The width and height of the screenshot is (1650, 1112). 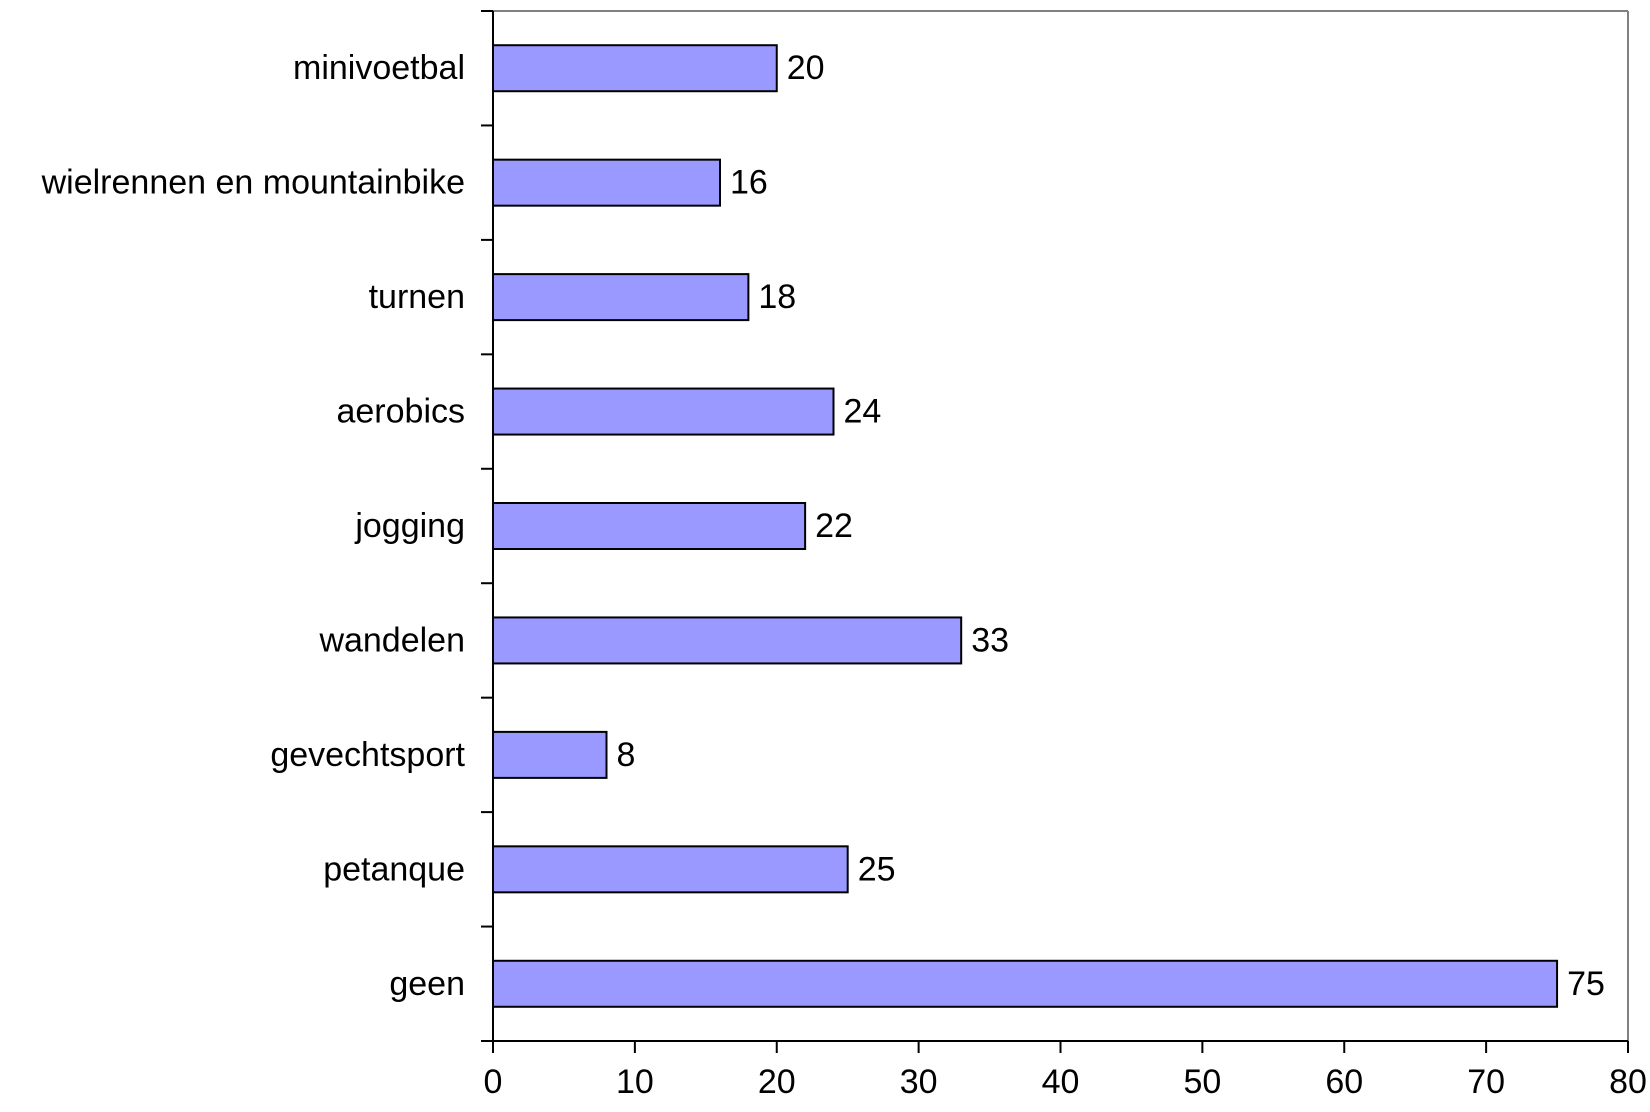 What do you see at coordinates (400, 412) in the screenshot?
I see `category-label-4: aerobics` at bounding box center [400, 412].